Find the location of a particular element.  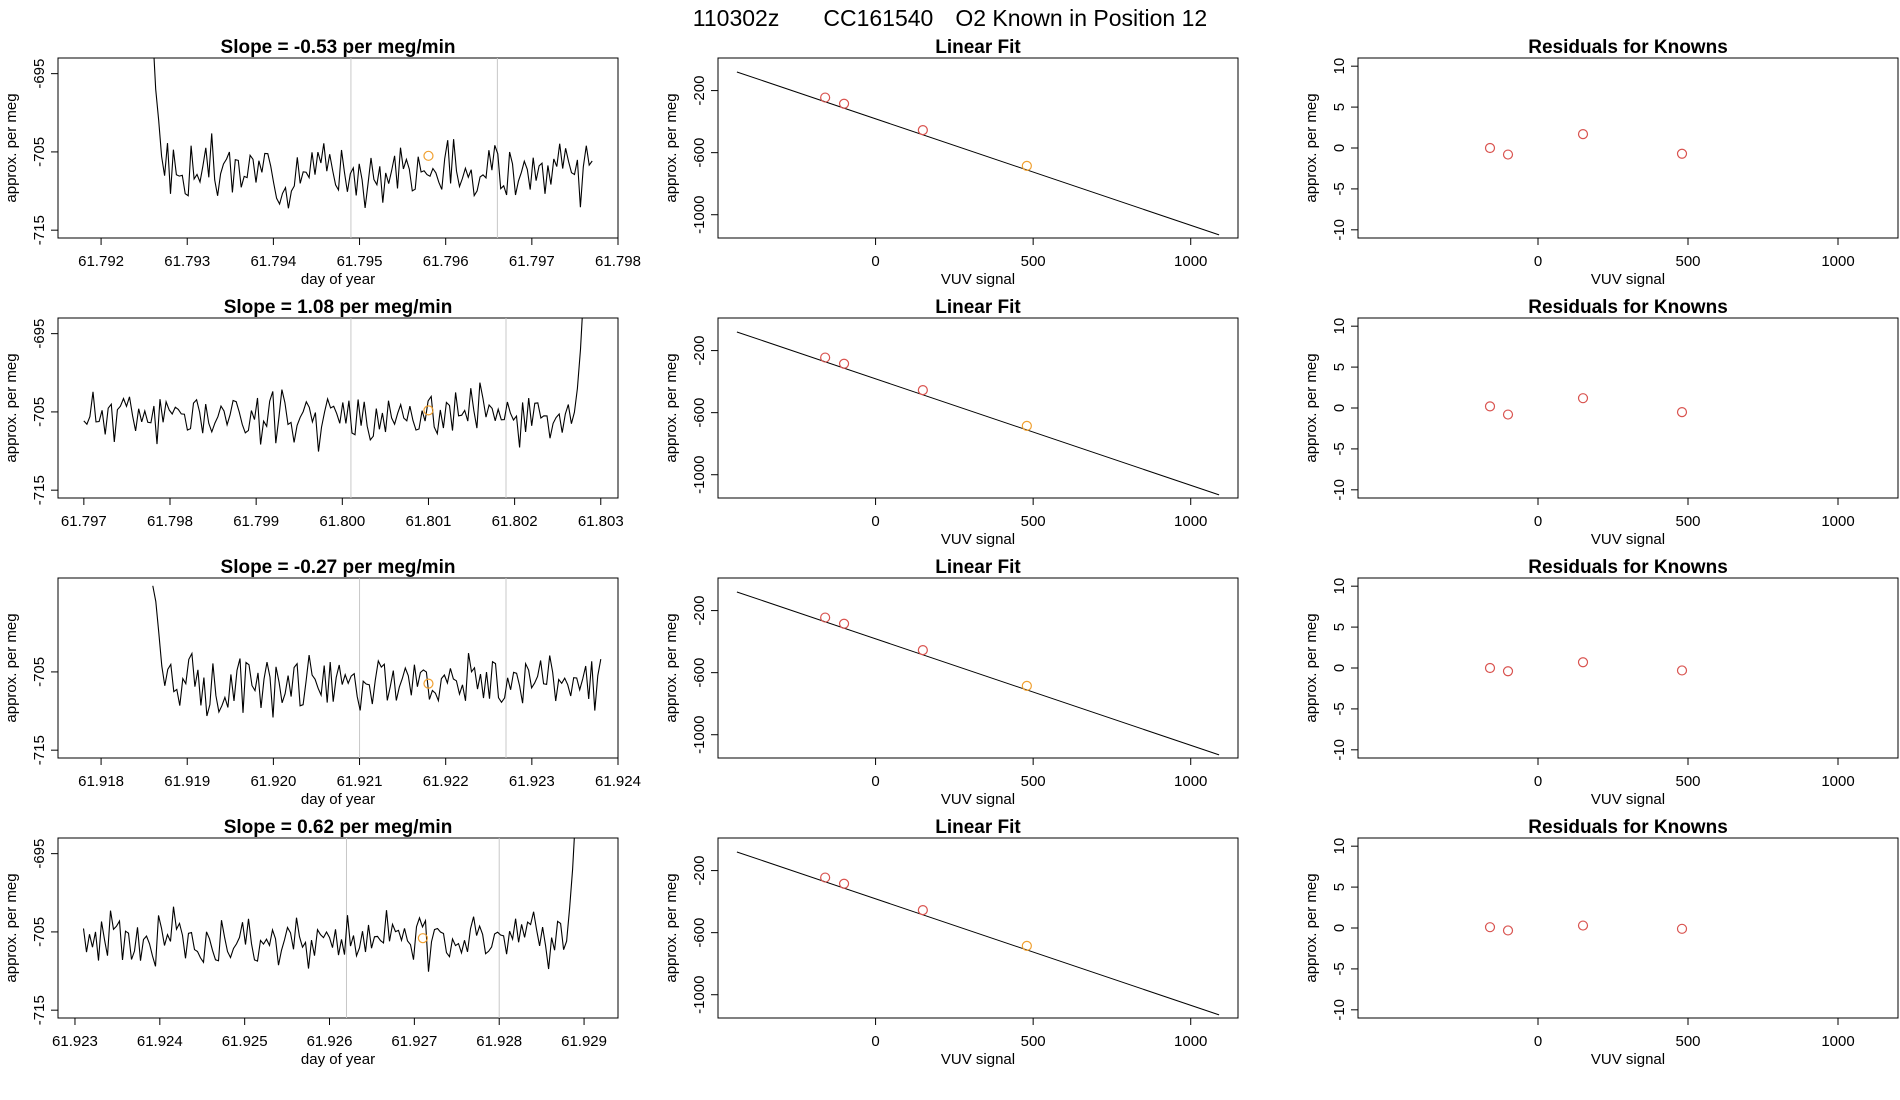

panel-title: Slope = -0.27 per meg/min is located at coordinates (338, 567).